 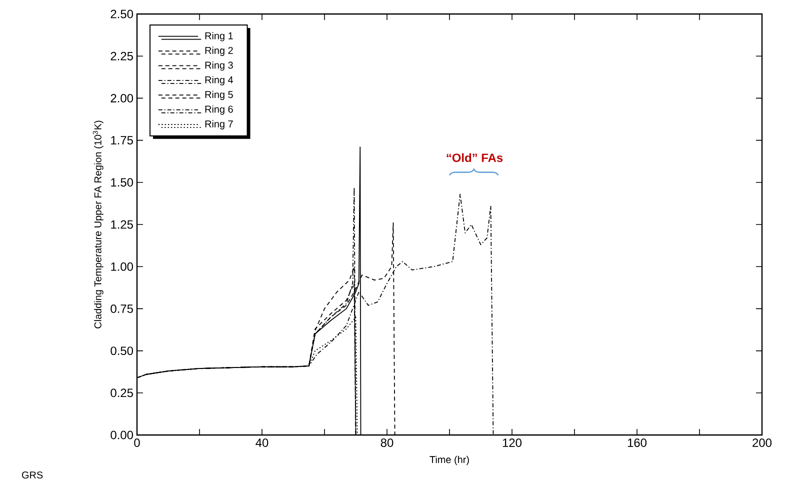 I want to click on y-tick-label: 2.50, so click(x=122, y=14).